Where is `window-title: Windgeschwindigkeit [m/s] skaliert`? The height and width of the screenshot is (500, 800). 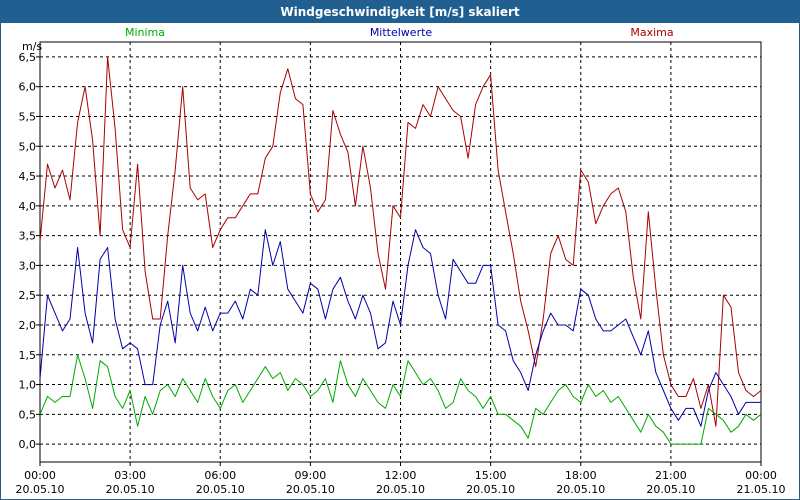 window-title: Windgeschwindigkeit [m/s] skaliert is located at coordinates (400, 12).